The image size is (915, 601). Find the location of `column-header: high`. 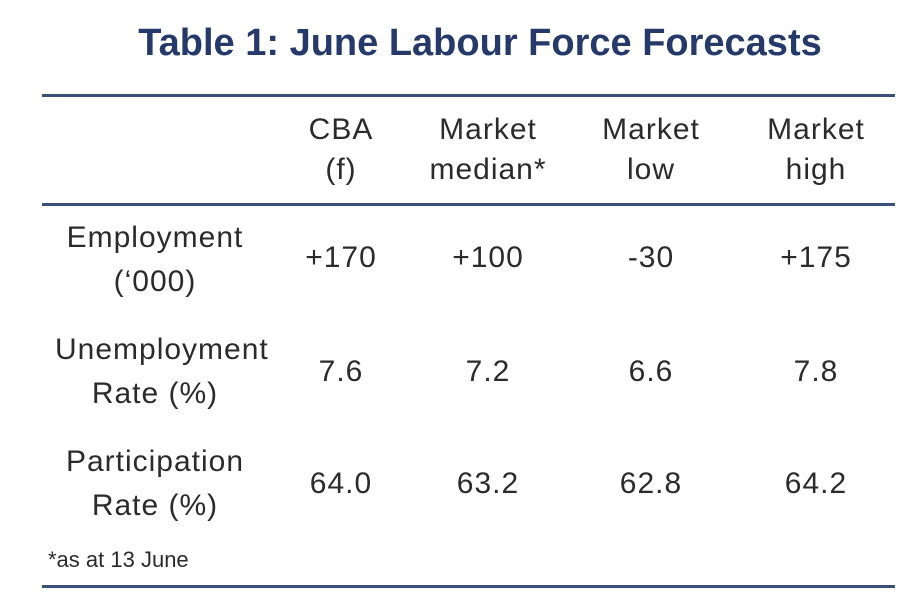

column-header: high is located at coordinates (816, 169).